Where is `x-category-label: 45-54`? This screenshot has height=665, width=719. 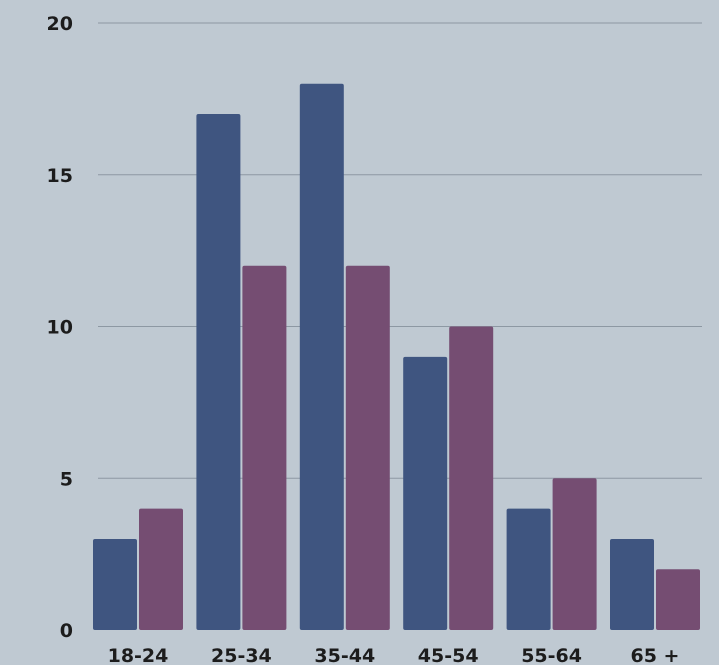
x-category-label: 45-54 is located at coordinates (448, 655).